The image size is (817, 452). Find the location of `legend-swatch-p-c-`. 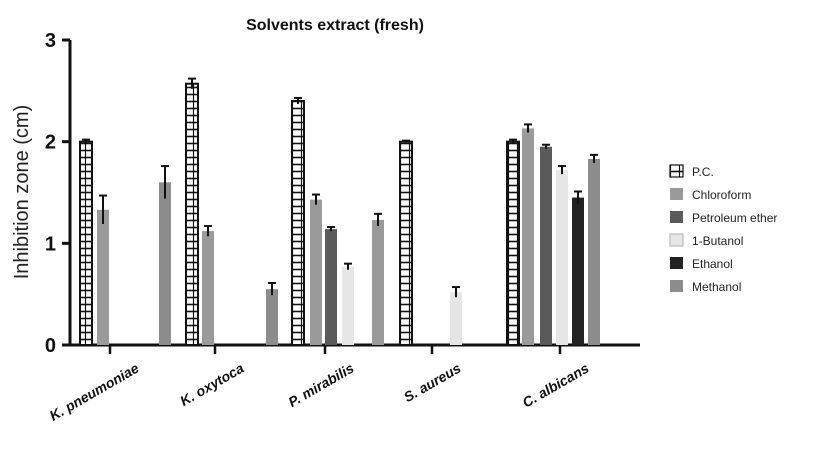

legend-swatch-p-c- is located at coordinates (676, 171).